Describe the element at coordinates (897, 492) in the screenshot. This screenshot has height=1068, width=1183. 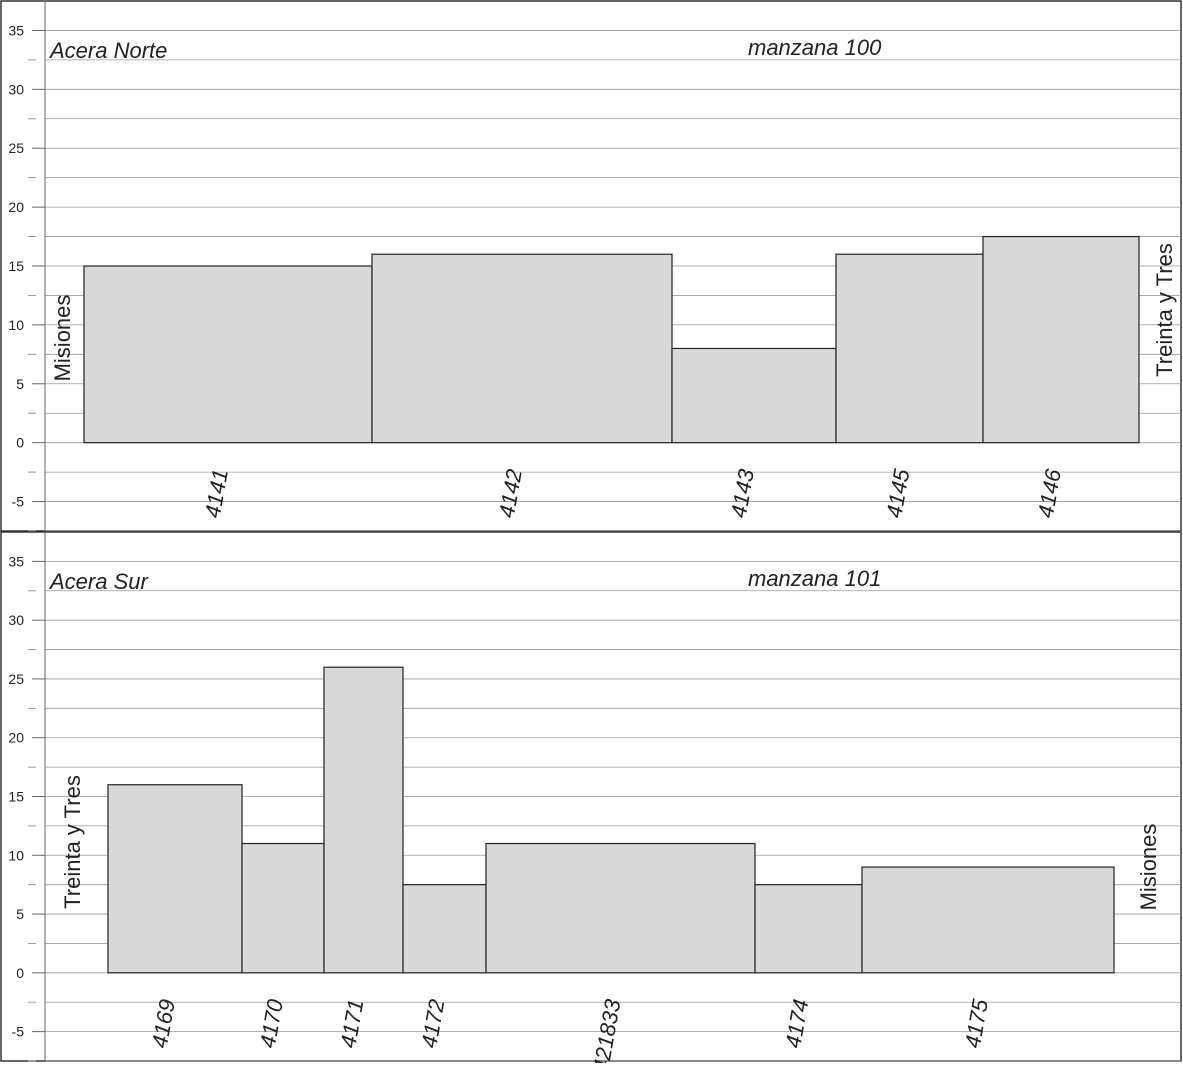
I see `x-tick-label: 4145` at that location.